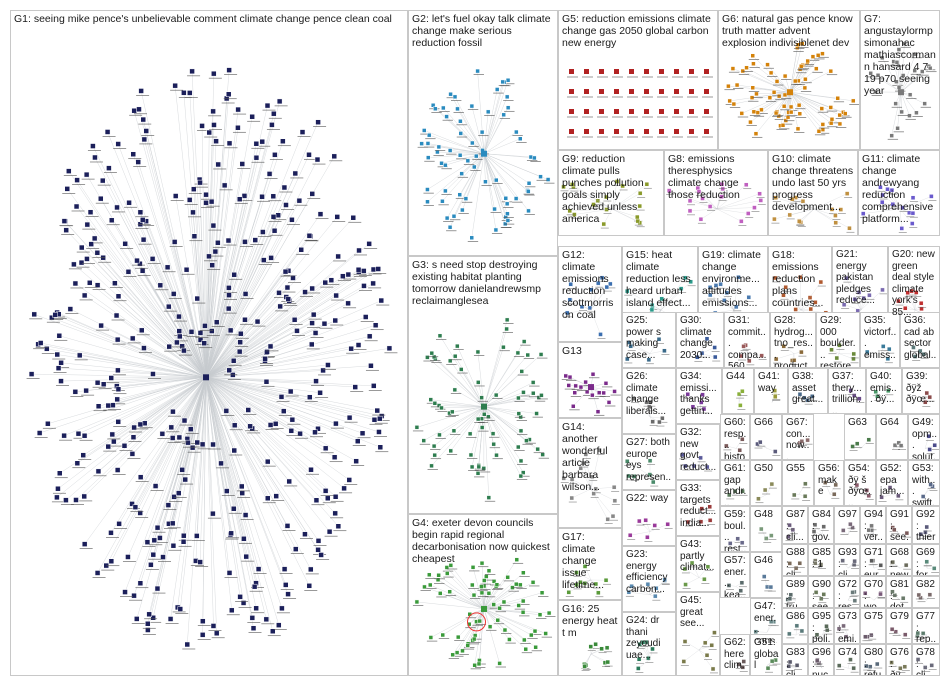  What do you see at coordinates (763, 560) in the screenshot?
I see `cluster-label: G46` at bounding box center [763, 560].